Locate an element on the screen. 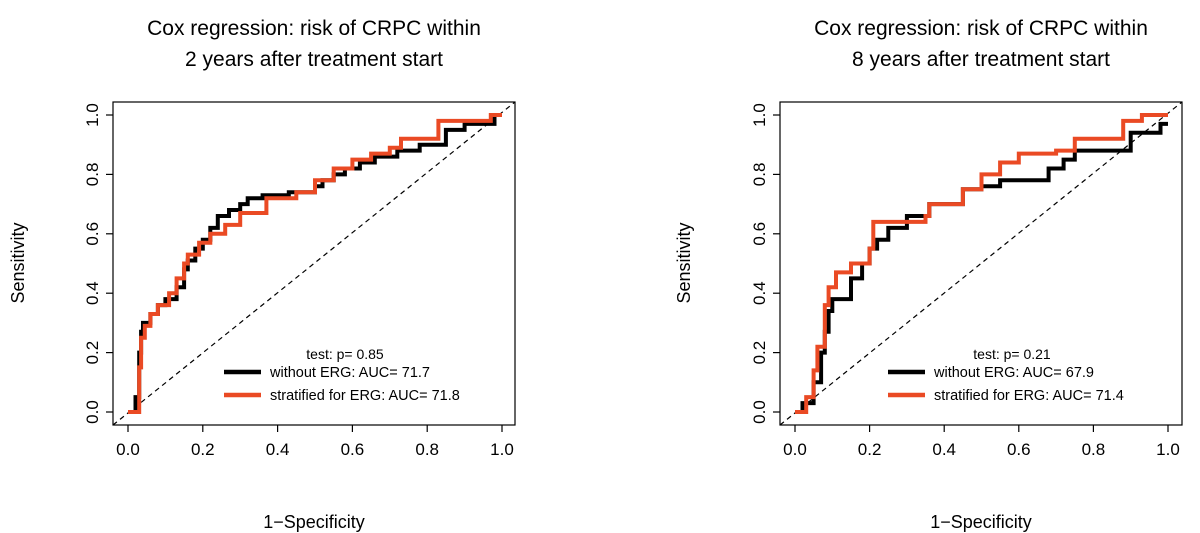 This screenshot has height=533, width=1200. legend-entry-label: stratified for ERG: AUC= 71.8 is located at coordinates (365, 396).